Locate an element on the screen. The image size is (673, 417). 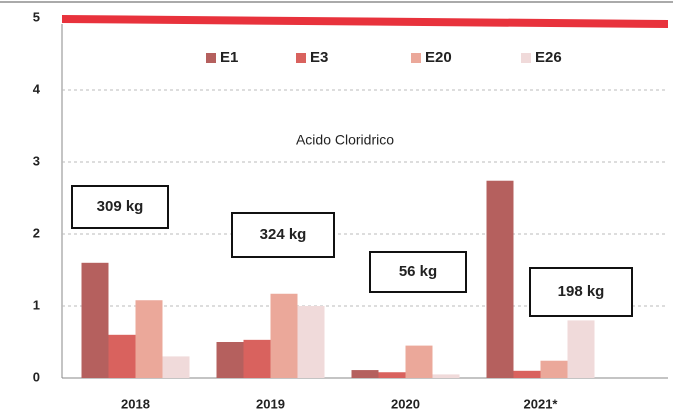
y-tick-label: 0 is located at coordinates (36, 376).